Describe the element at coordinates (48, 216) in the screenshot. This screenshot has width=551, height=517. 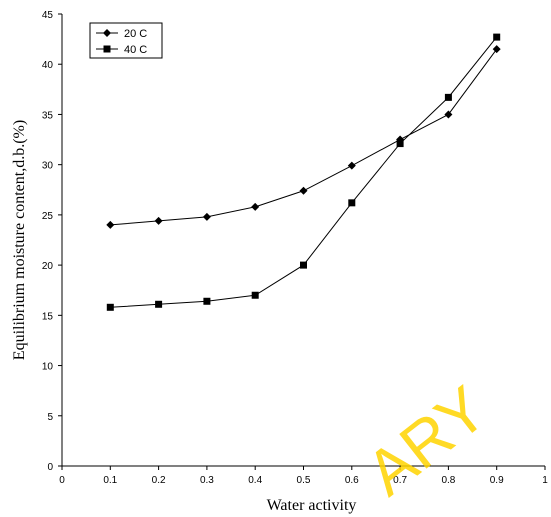
I see `y-tick-label: 25` at that location.